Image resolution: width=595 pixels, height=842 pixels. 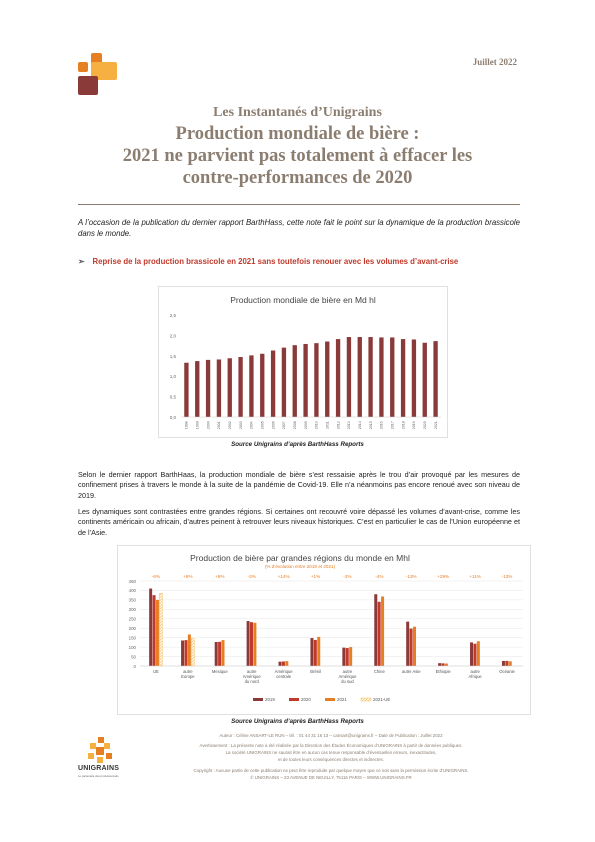 What do you see at coordinates (252, 676) in the screenshot?
I see `chart2-xtick: autre Amérique du nord` at bounding box center [252, 676].